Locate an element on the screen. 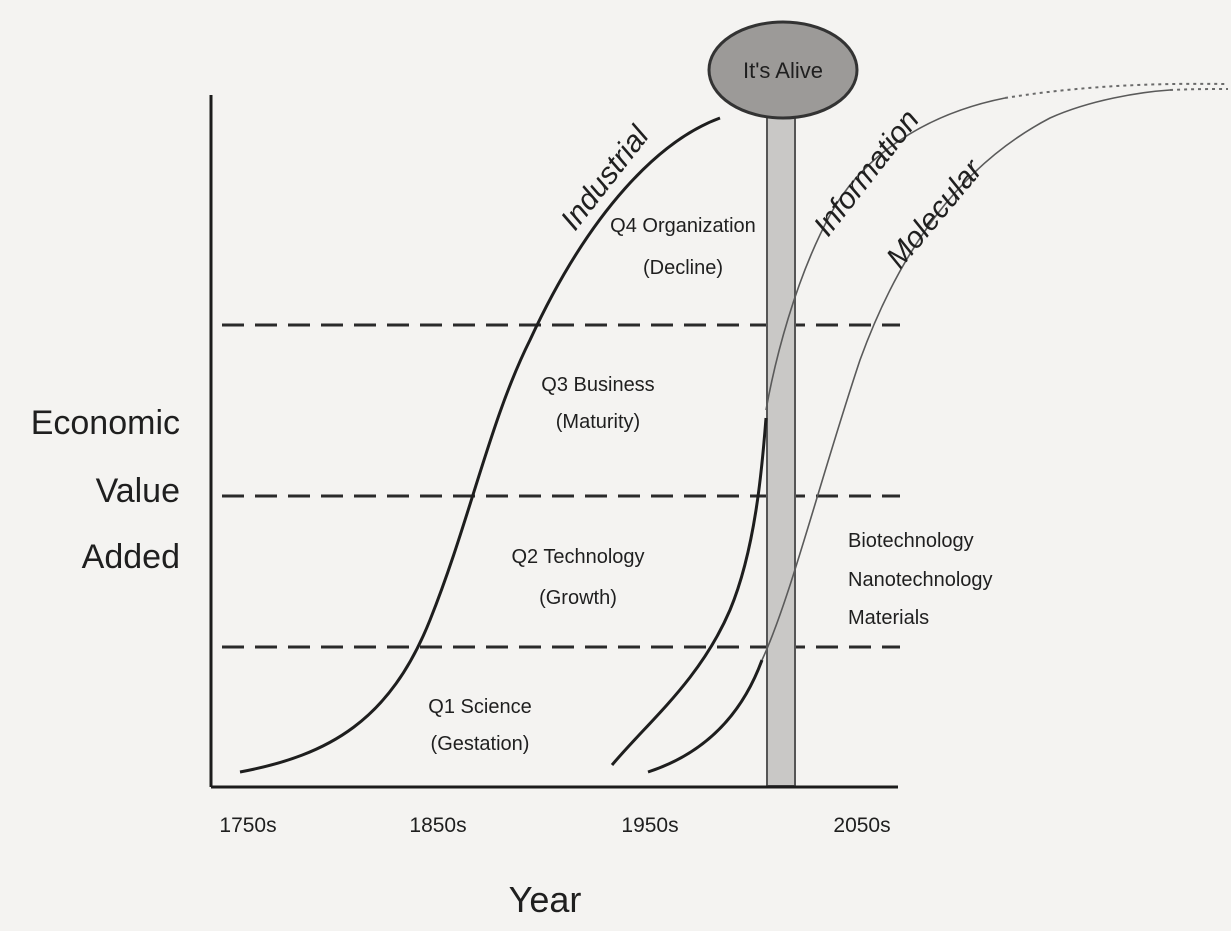 This screenshot has height=931, width=1231. molecular-example-biotechnology: Biotechnology is located at coordinates (911, 541).